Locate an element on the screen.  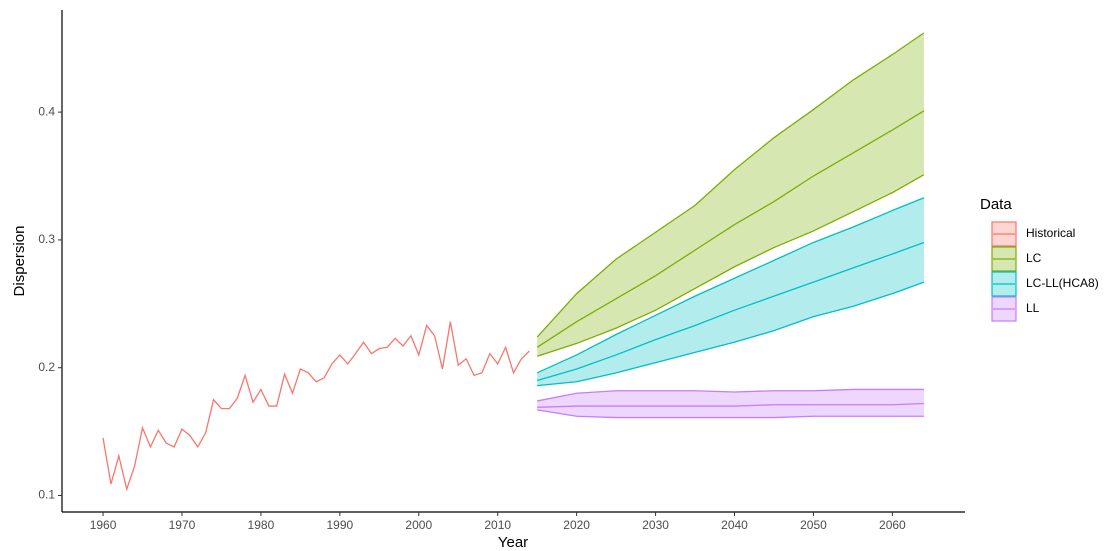
x-tick-label: 1970 is located at coordinates (182, 525).